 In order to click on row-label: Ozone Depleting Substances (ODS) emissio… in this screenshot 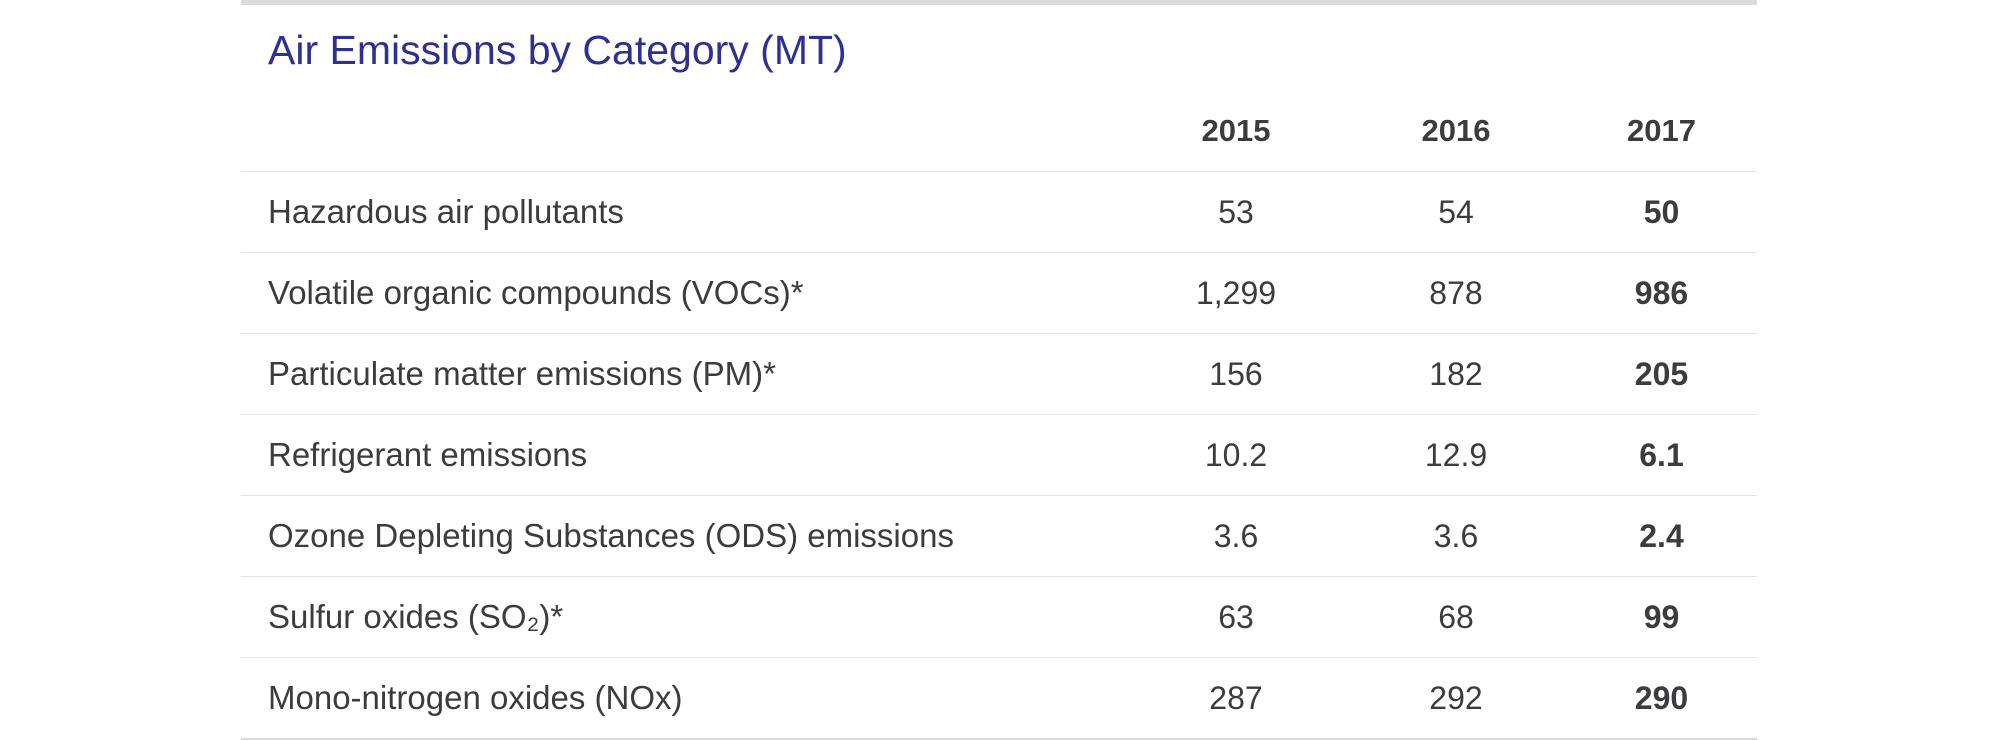, I will do `click(683, 536)`.